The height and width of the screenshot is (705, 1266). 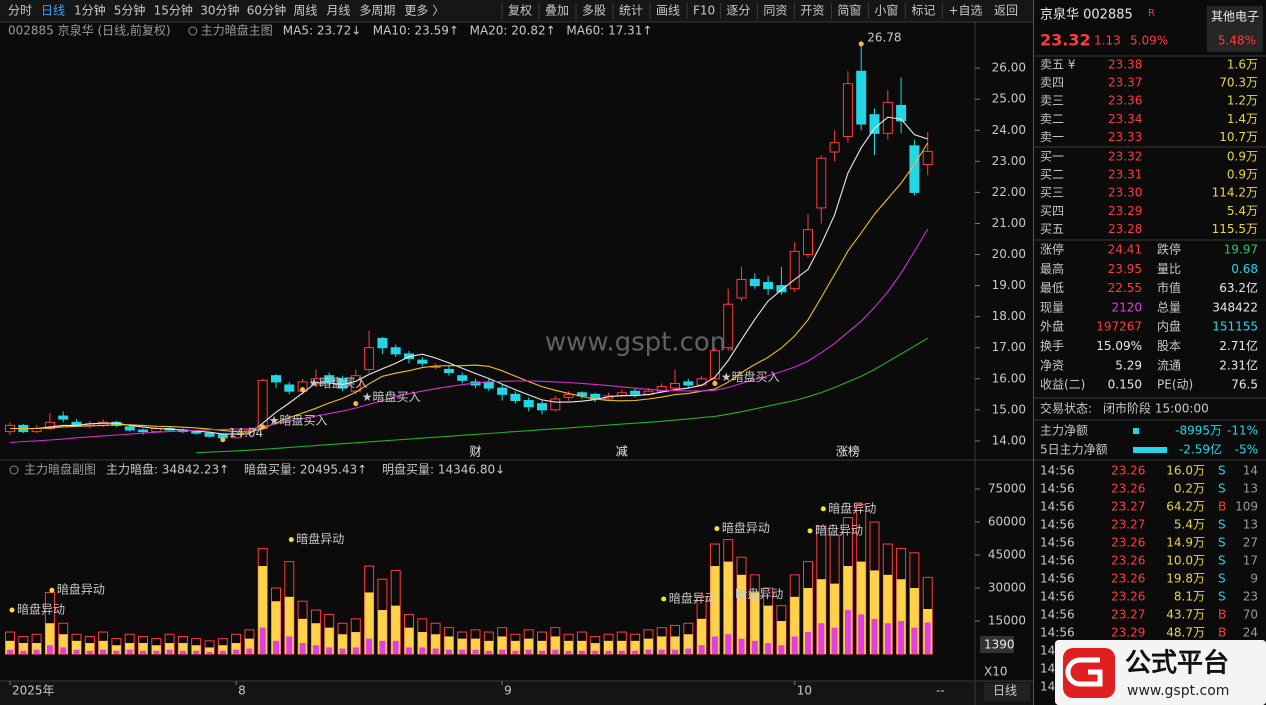 What do you see at coordinates (266, 10) in the screenshot?
I see `toolbar-tab: 60分钟` at bounding box center [266, 10].